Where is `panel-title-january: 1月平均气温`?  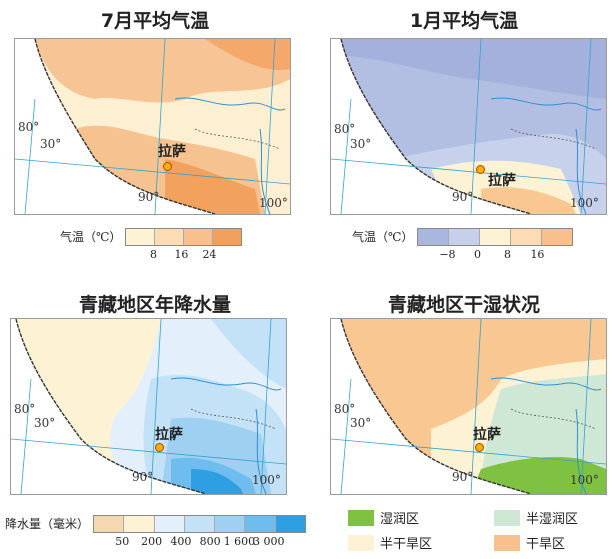 panel-title-january: 1月平均气温 is located at coordinates (464, 21).